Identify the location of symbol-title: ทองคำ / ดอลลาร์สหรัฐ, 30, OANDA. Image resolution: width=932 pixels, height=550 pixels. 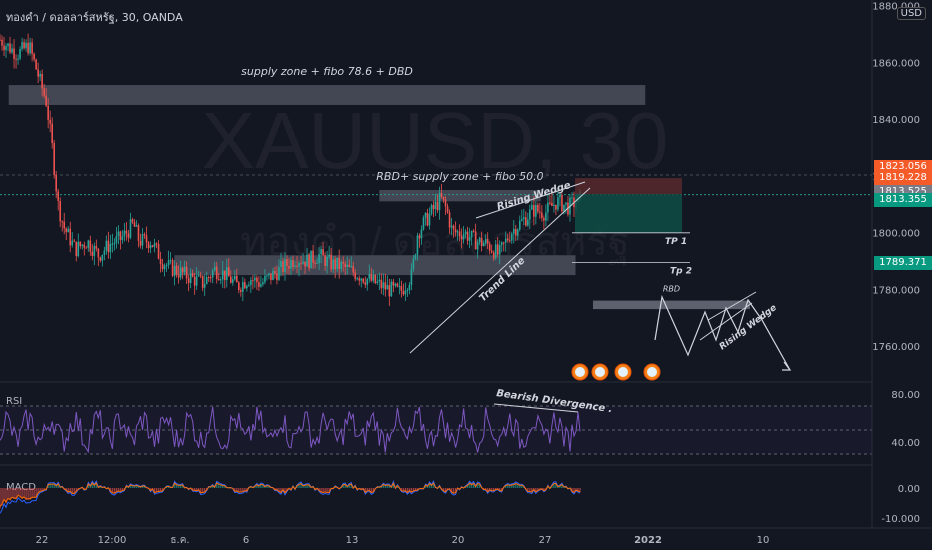
(94, 17).